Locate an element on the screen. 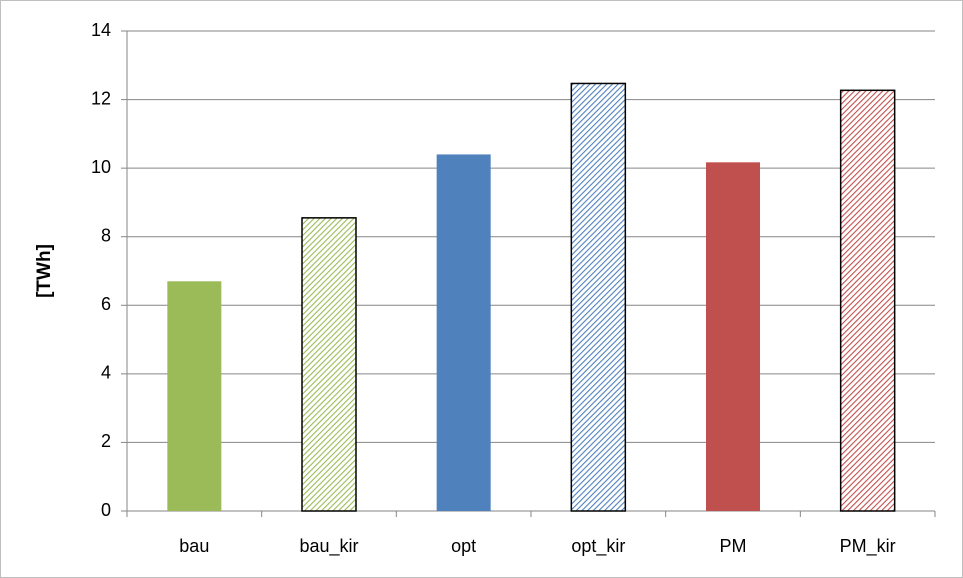 This screenshot has height=578, width=963. y-tick-label: 14 is located at coordinates (101, 30).